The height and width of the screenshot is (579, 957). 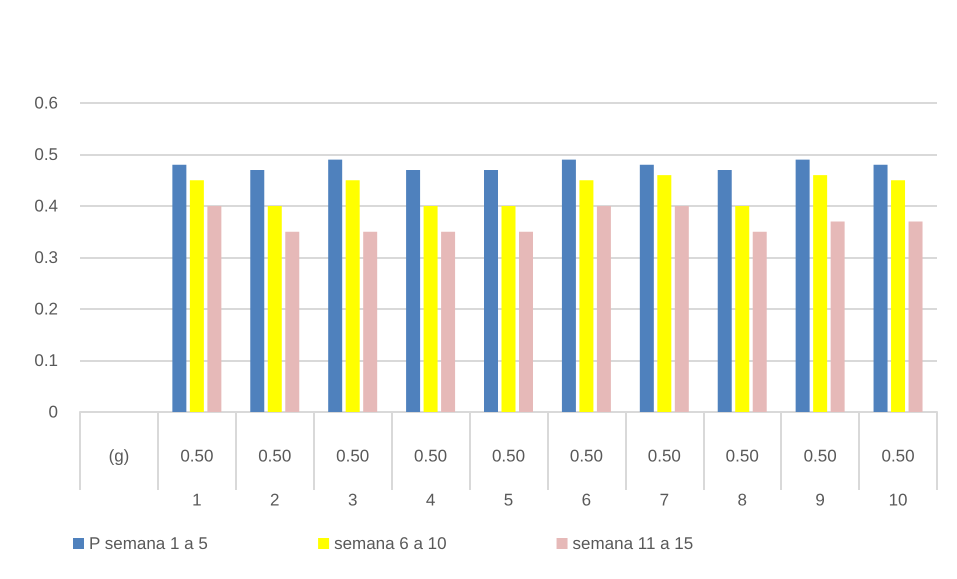 What do you see at coordinates (820, 478) in the screenshot?
I see `category-label: 0.50 9` at bounding box center [820, 478].